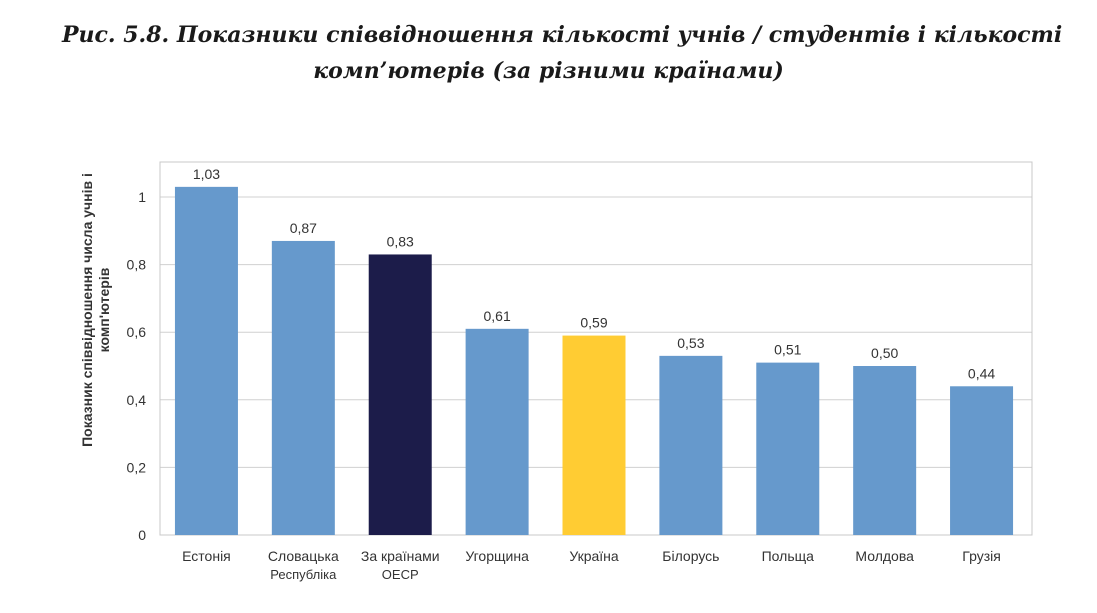 The height and width of the screenshot is (613, 1097). I want to click on y-tick-label: 0, so click(142, 535).